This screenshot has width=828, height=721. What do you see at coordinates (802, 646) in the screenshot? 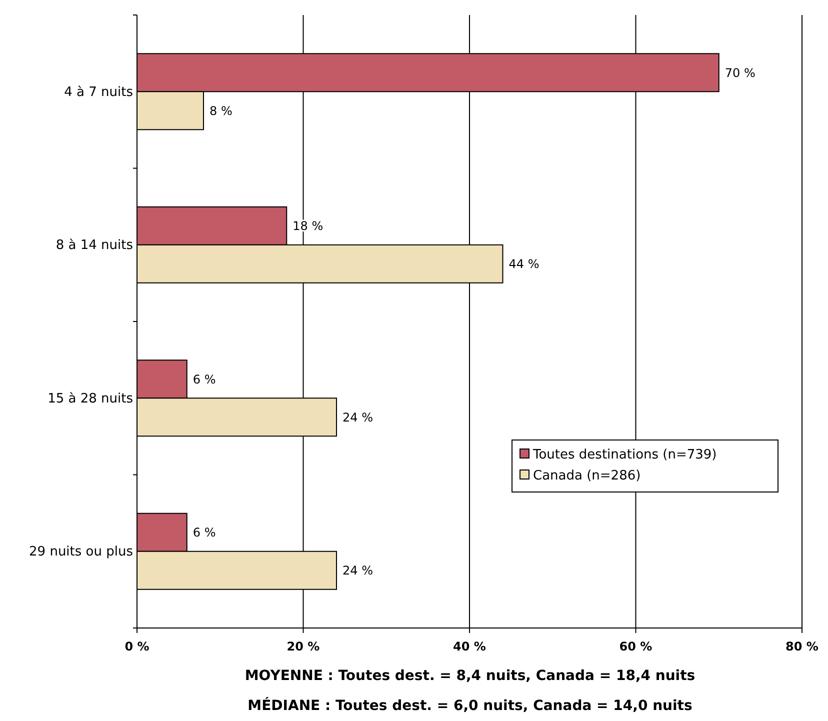
I see `x-tick-label: 80 %` at bounding box center [802, 646].